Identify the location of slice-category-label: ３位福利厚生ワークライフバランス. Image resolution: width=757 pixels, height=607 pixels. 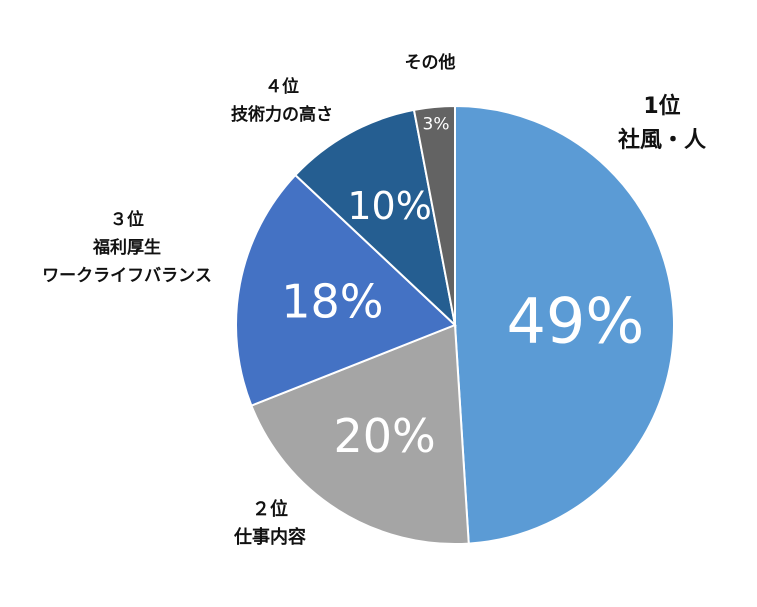
(127, 247).